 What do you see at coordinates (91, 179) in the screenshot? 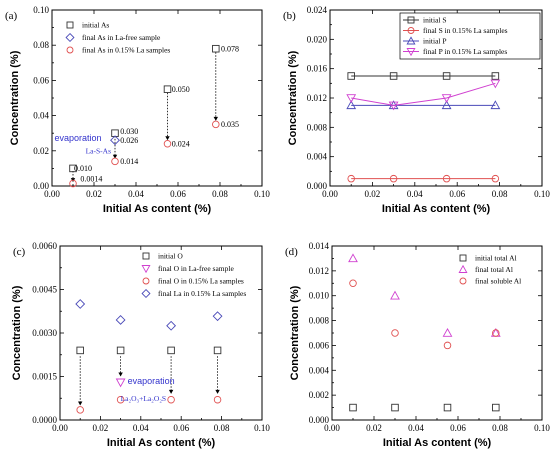
I see `annotation: 0.0014` at bounding box center [91, 179].